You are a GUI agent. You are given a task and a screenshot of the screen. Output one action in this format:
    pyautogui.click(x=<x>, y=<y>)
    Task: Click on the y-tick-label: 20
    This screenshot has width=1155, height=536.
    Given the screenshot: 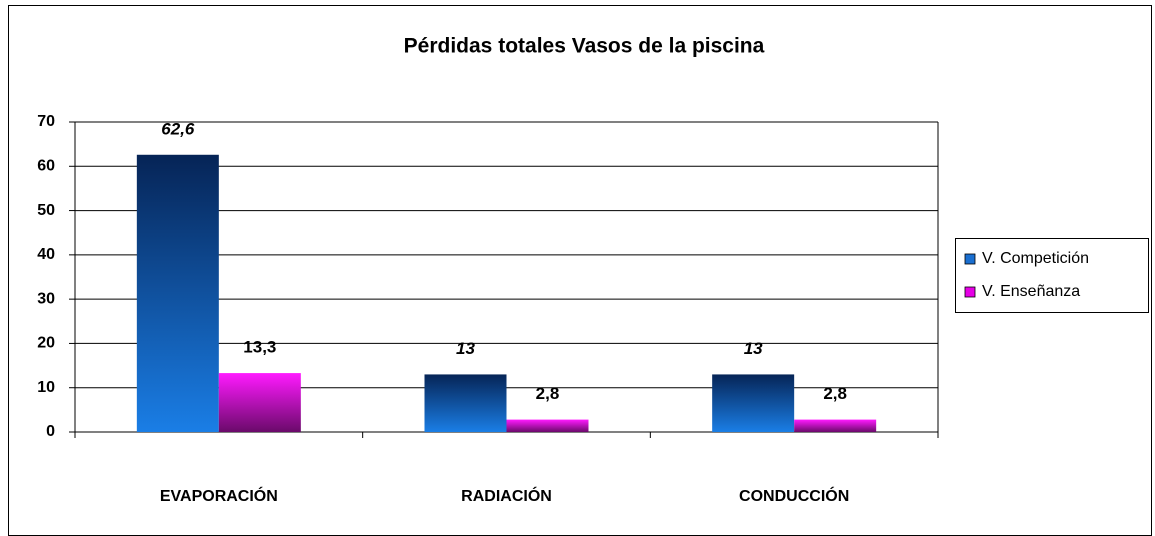 What is the action you would take?
    pyautogui.click(x=46, y=343)
    